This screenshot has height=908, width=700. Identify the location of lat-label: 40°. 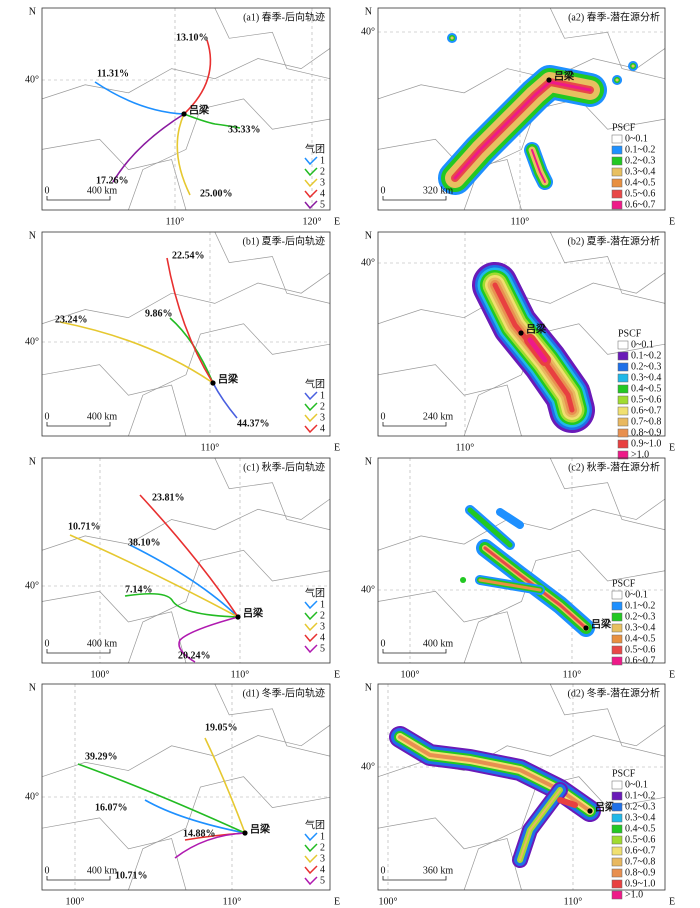
(32, 341).